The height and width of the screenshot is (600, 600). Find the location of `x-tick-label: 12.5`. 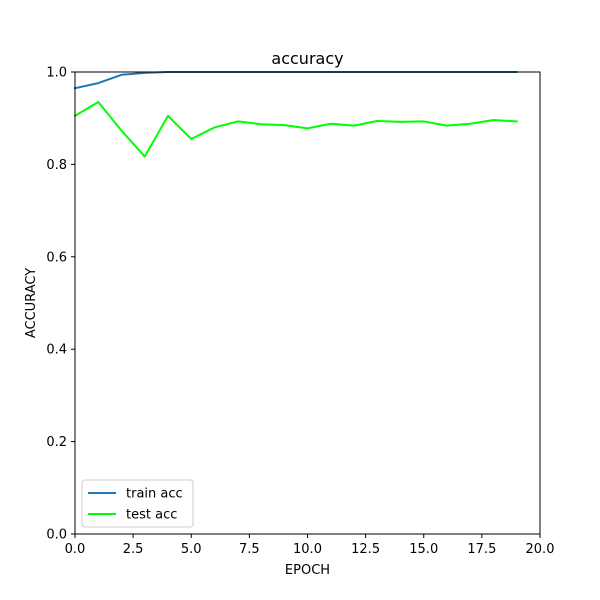

x-tick-label: 12.5 is located at coordinates (365, 549).